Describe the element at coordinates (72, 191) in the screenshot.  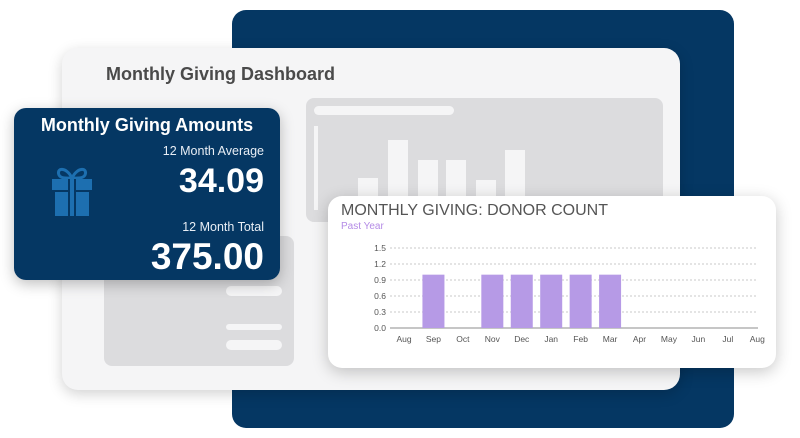
I see `gift-icon` at that location.